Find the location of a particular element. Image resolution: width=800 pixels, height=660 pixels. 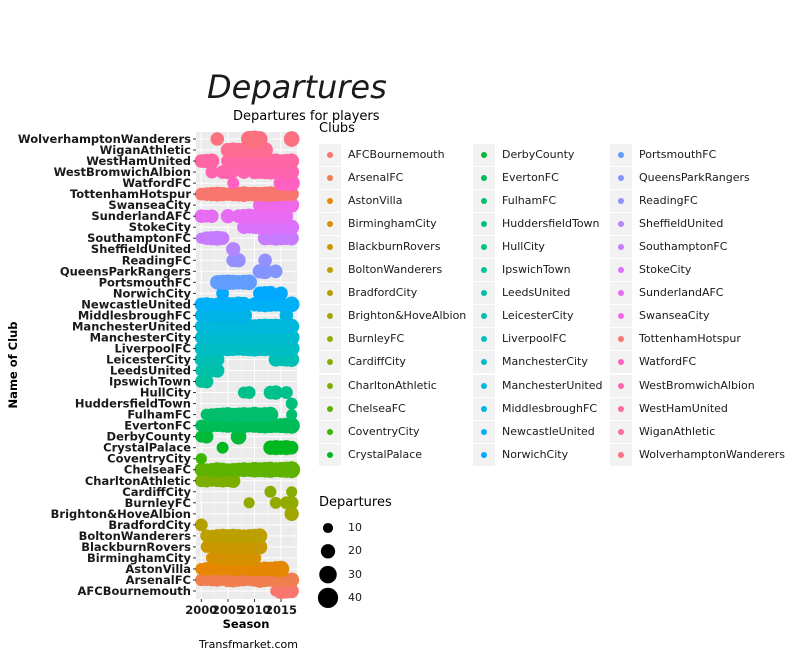

y-tick-label: MiddlesbroughFC is located at coordinates (134, 315).